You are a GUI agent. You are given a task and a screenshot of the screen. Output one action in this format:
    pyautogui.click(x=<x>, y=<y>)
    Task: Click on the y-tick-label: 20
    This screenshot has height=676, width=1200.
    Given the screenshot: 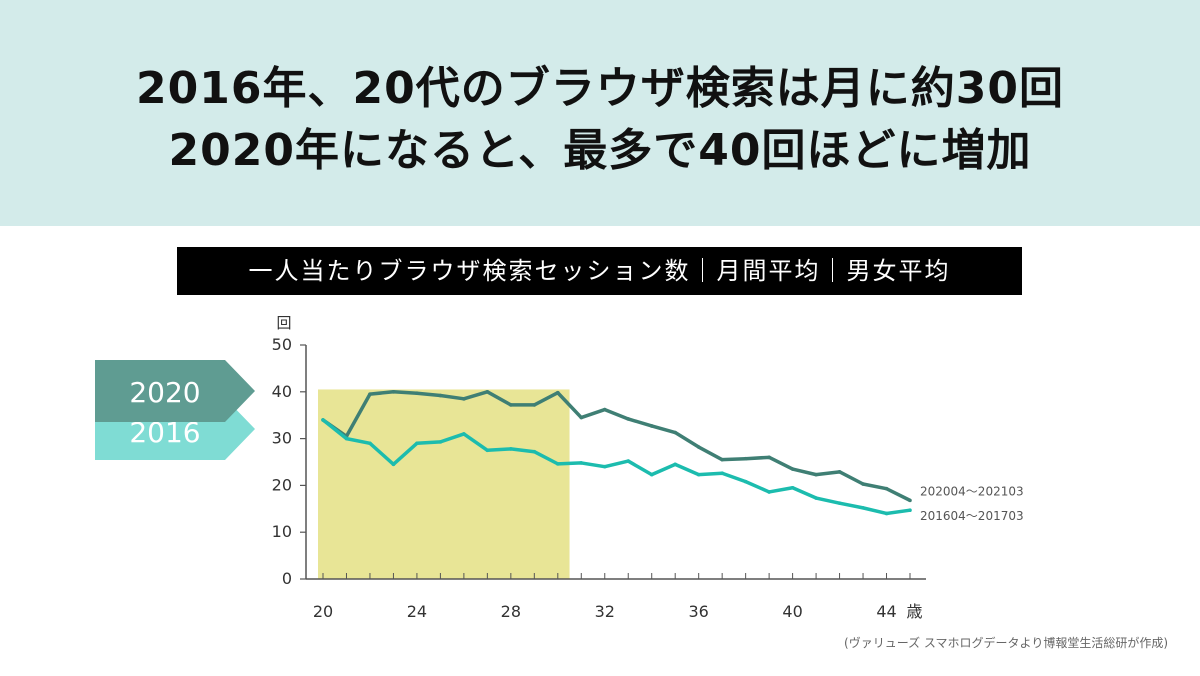 What is the action you would take?
    pyautogui.click(x=282, y=484)
    